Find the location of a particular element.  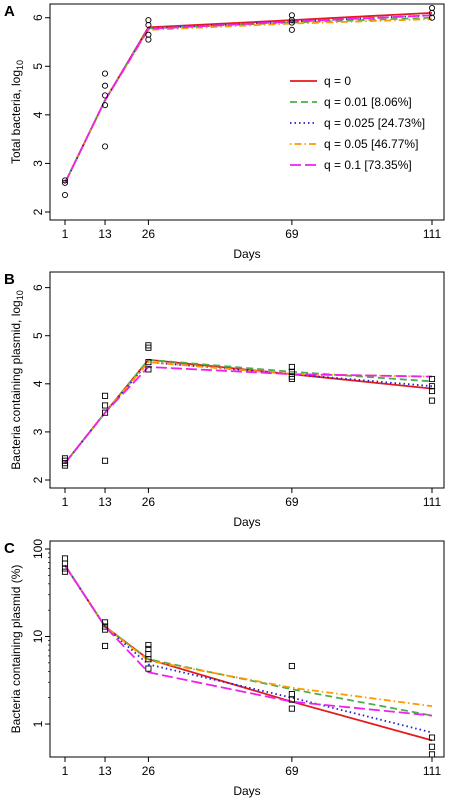

panel-label: B is located at coordinates (9, 279).